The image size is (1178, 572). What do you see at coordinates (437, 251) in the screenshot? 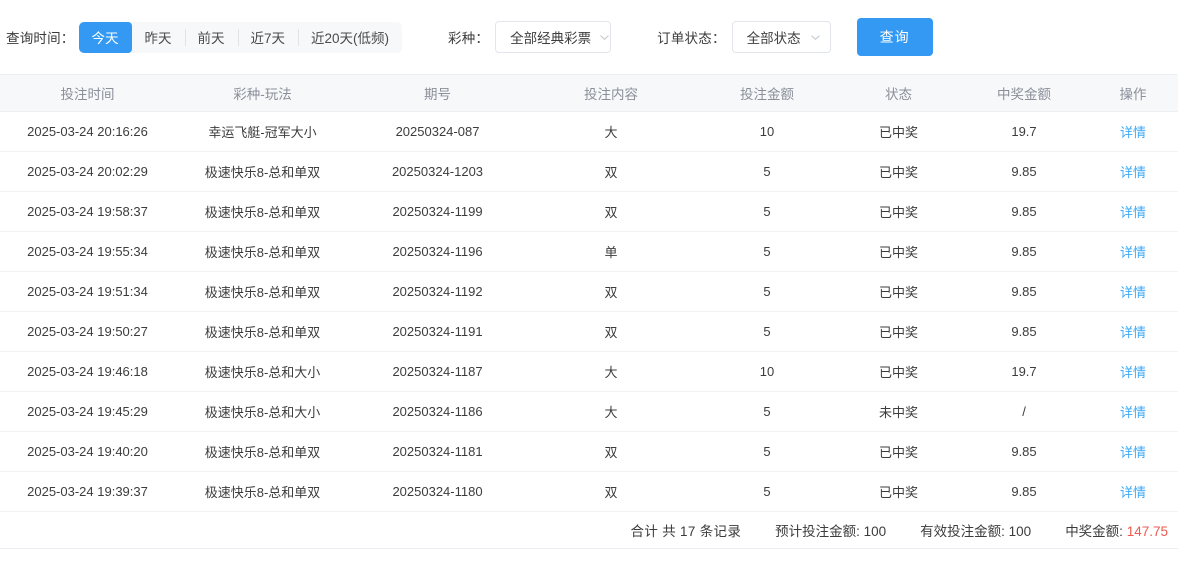
I see `cell-issue-number: 20250324-1196` at bounding box center [437, 251].